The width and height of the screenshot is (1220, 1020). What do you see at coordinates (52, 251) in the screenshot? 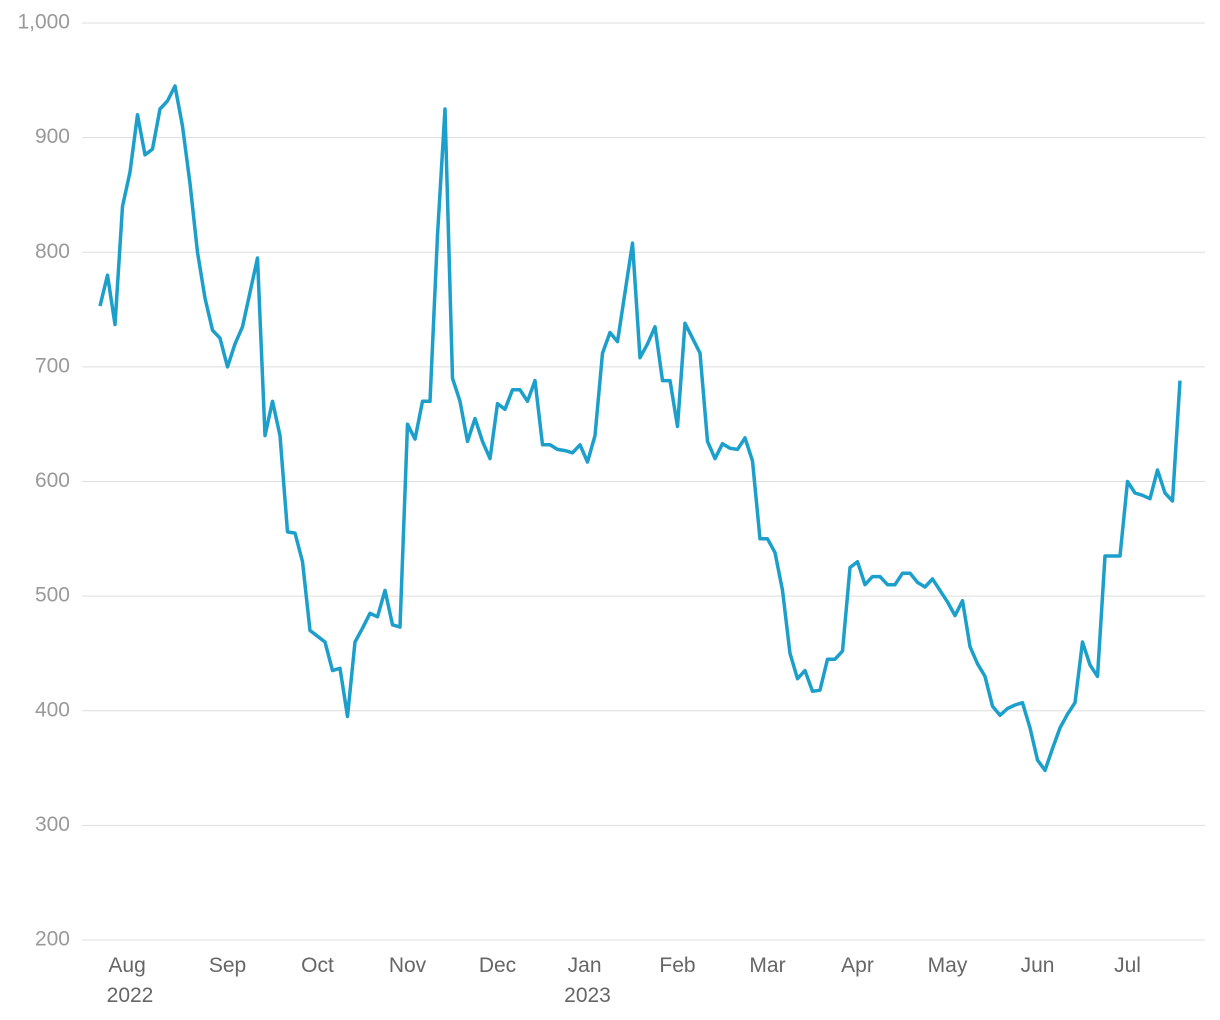
I see `y-tick-label: 800` at bounding box center [52, 251].